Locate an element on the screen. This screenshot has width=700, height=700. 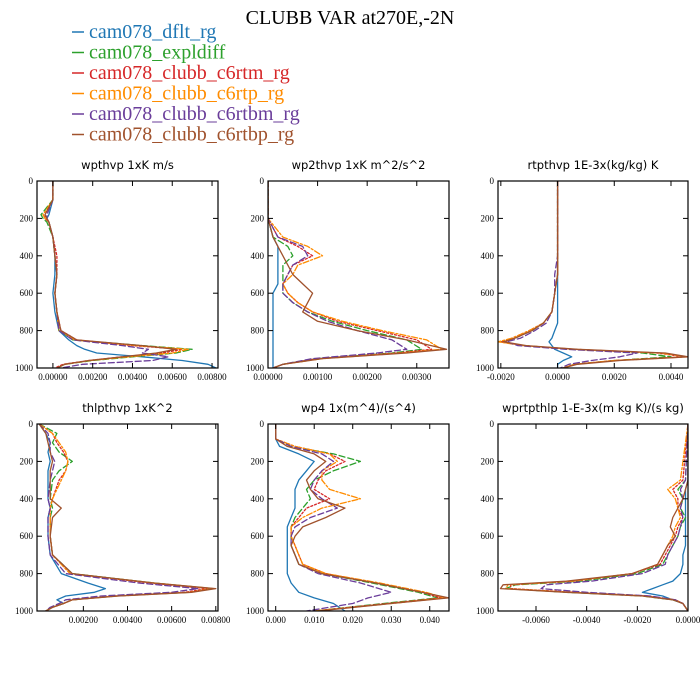
x-tick-label: 0.00300 is located at coordinates (417, 377).